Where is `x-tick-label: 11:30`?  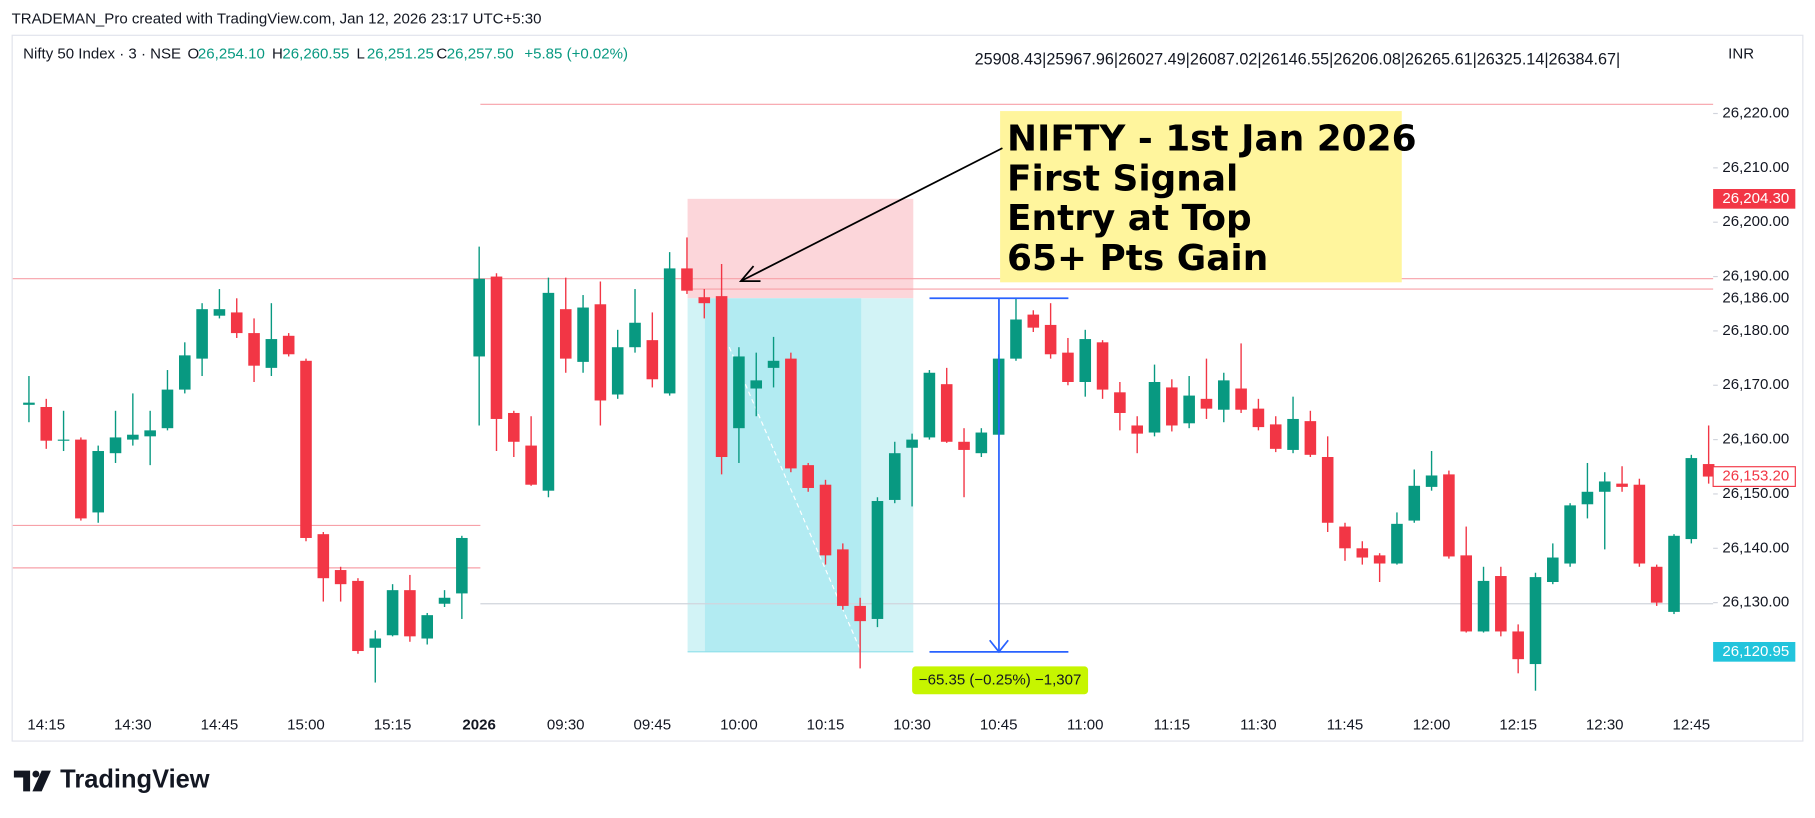
x-tick-label: 11:30 is located at coordinates (1258, 724).